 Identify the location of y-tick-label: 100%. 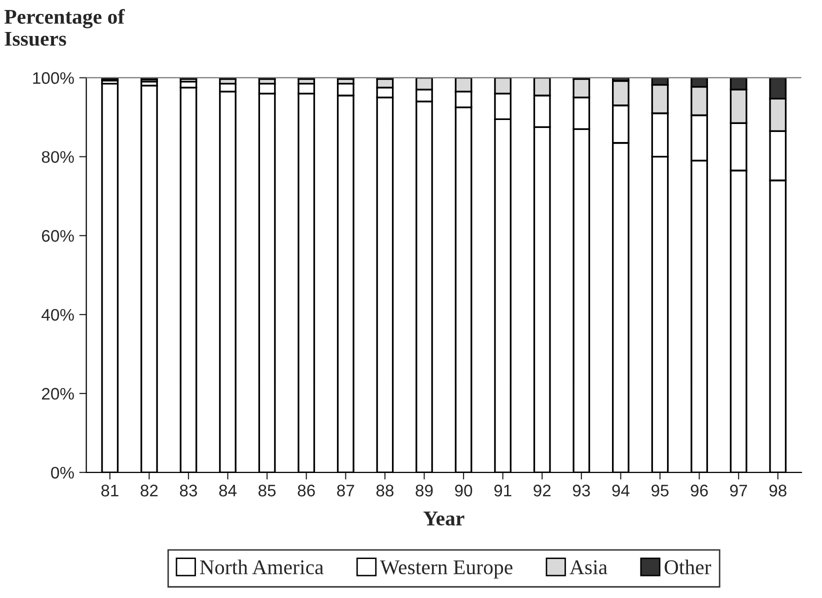
(53, 78).